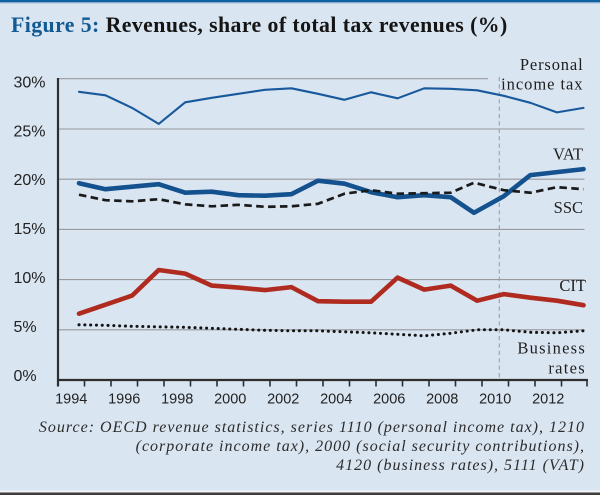 The height and width of the screenshot is (495, 600). I want to click on svg-text: 2000, so click(230, 400).